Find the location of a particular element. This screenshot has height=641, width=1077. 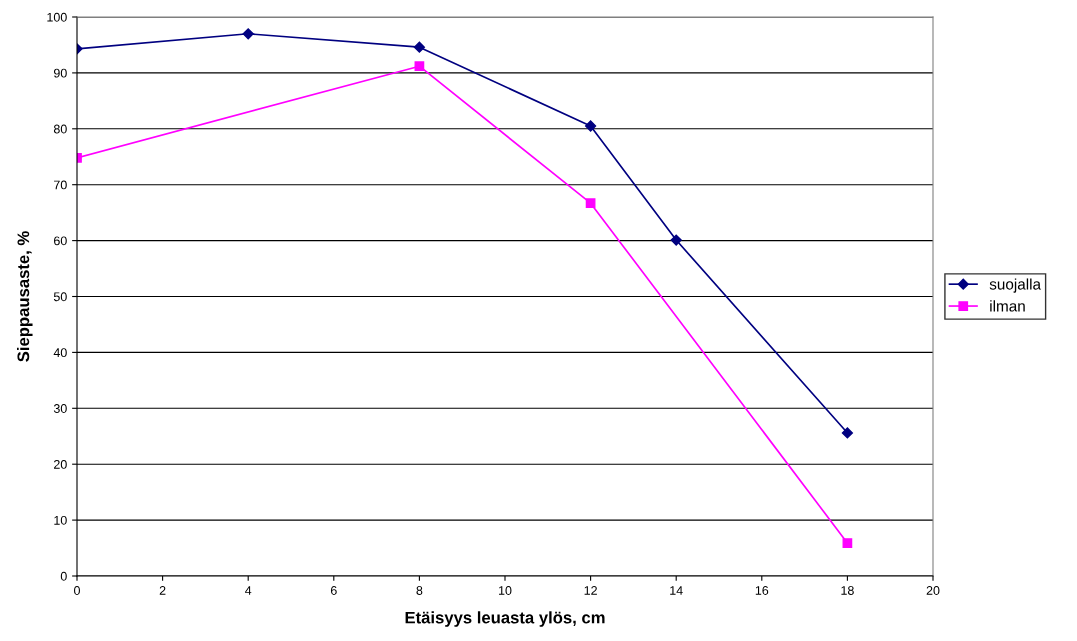

y-tick-label: 20 is located at coordinates (60, 464).